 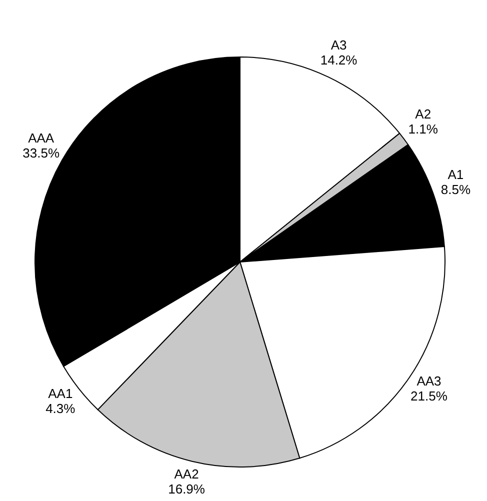 I want to click on data-label: 14.2%, so click(x=339, y=60).